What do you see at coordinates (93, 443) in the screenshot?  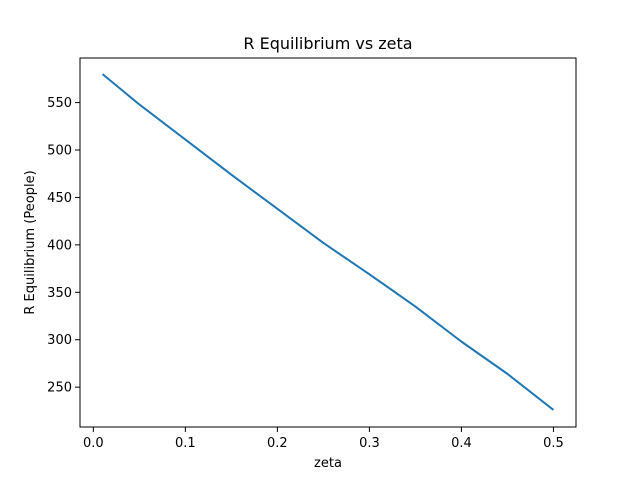 I see `x-tick-label: 0.0` at bounding box center [93, 443].